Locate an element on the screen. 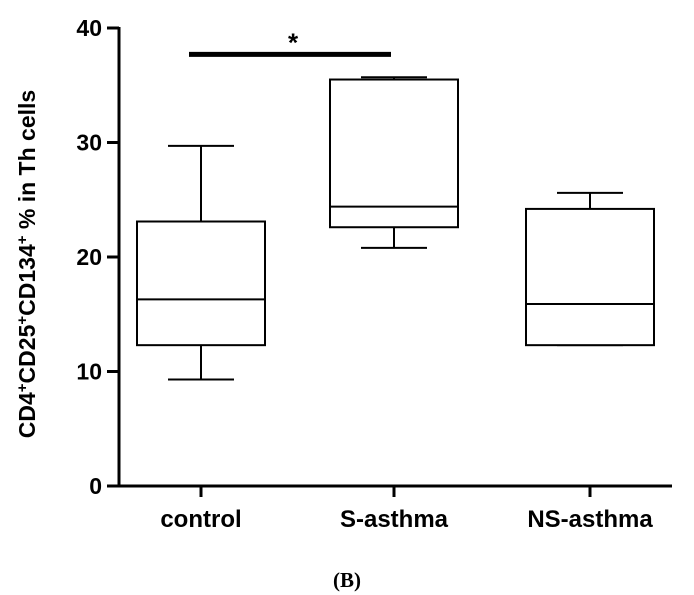  y-label-segment: % in Th cells is located at coordinates (27, 163).